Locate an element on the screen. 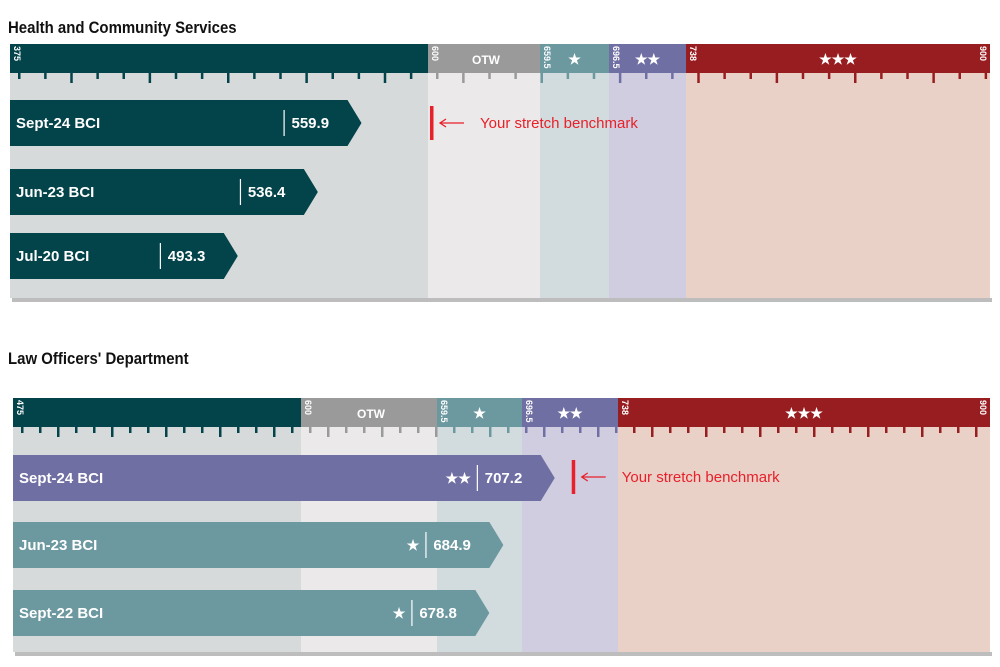  bar-star-rating: ★★ is located at coordinates (459, 478).